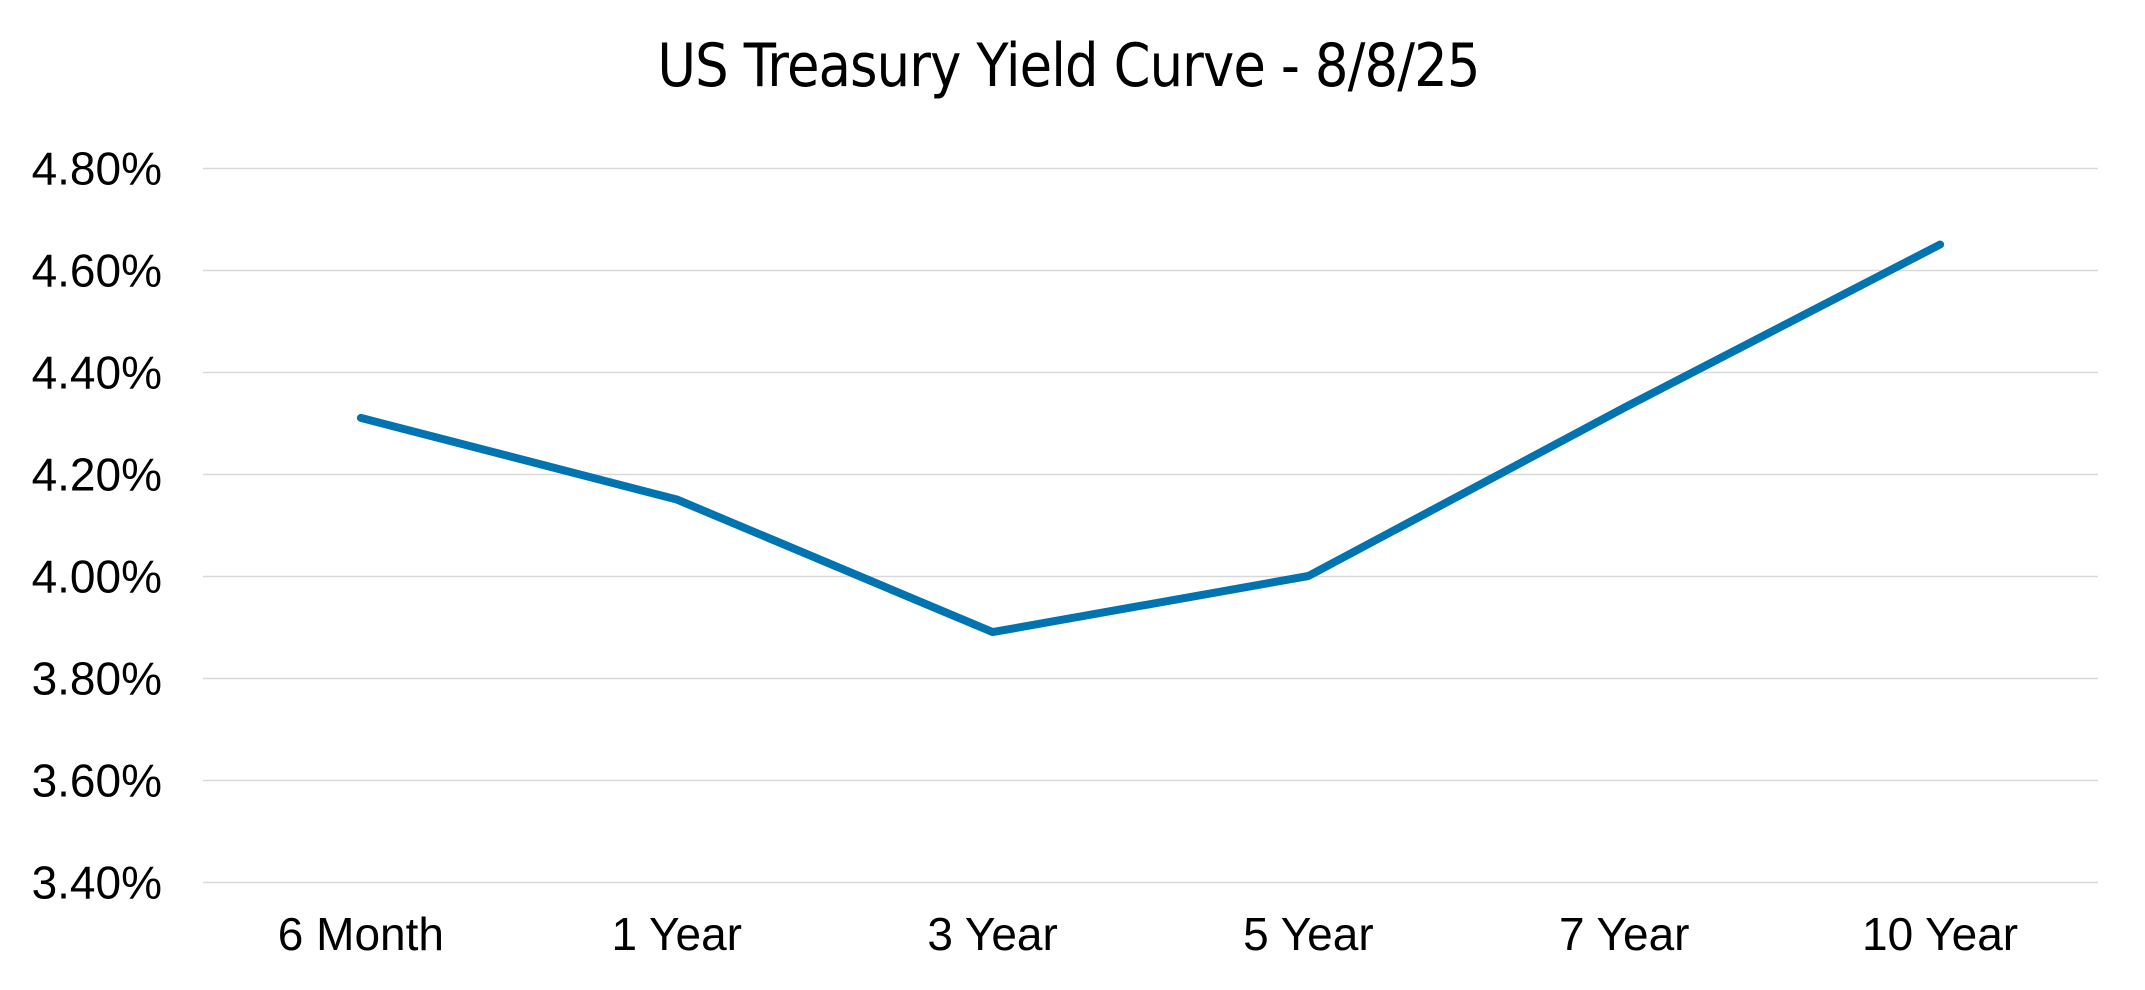 This screenshot has width=2145, height=990. I want to click on x-tick-label: 5 Year, so click(1308, 934).